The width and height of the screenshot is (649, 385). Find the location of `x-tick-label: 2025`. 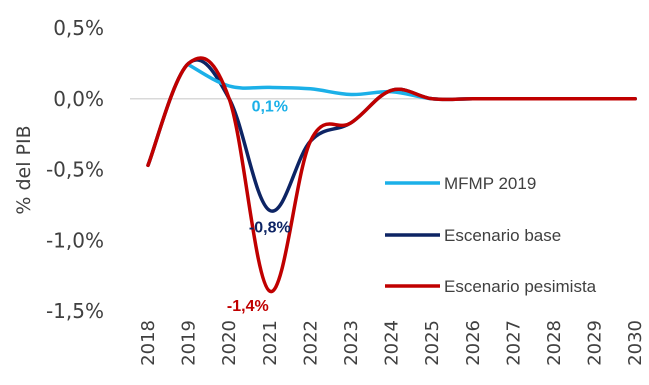

x-tick-label: 2025 is located at coordinates (432, 343).